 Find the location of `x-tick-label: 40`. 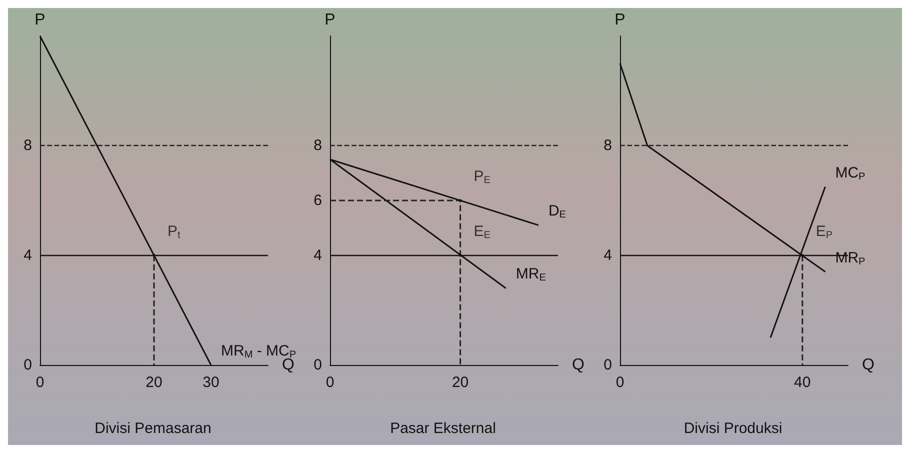

x-tick-label: 40 is located at coordinates (802, 382).